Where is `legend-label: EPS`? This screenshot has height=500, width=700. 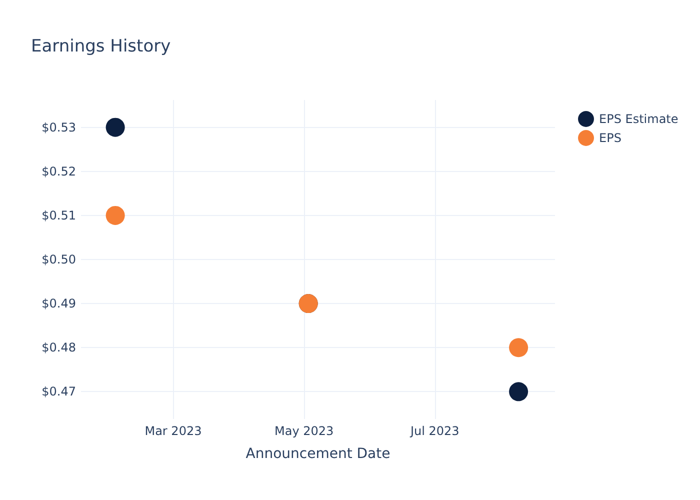 legend-label: EPS is located at coordinates (610, 138).